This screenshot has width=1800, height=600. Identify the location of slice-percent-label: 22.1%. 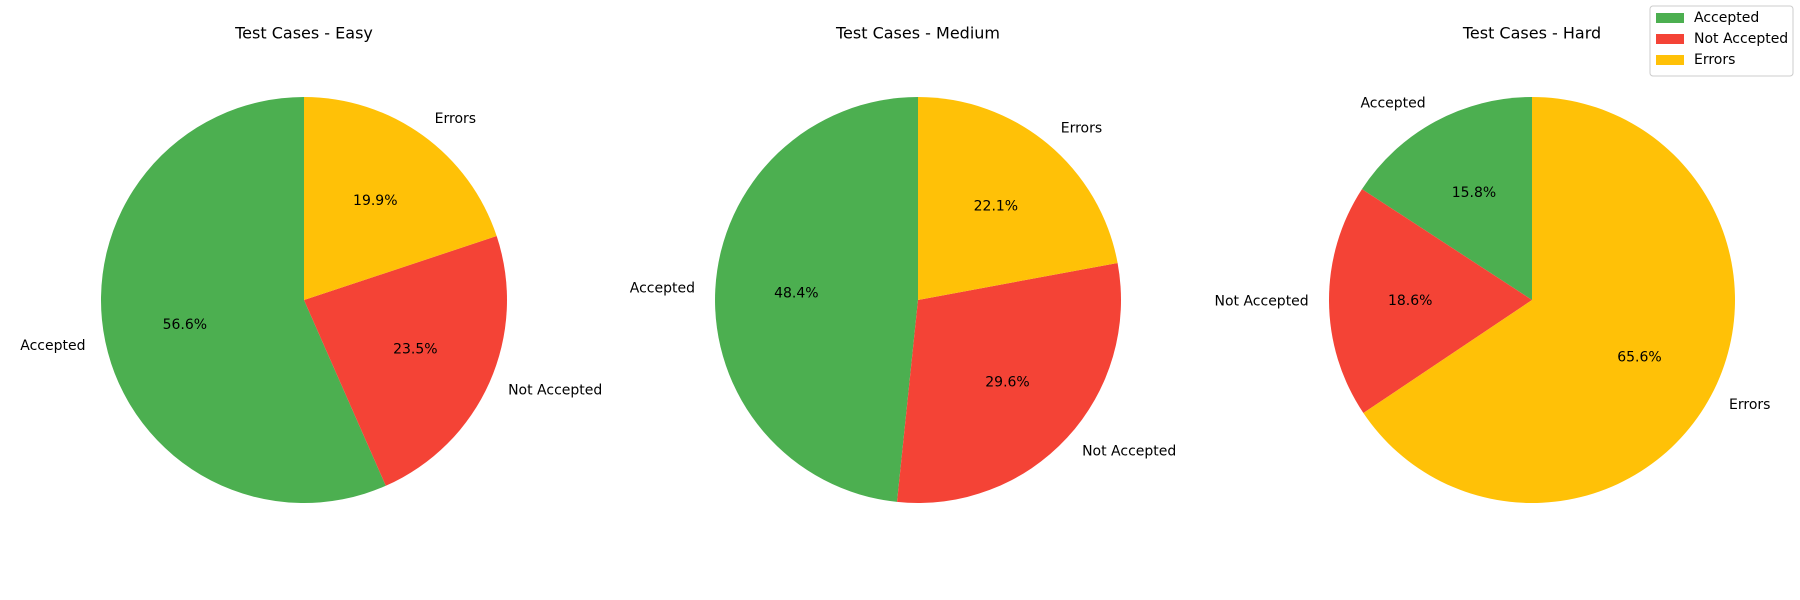
(996, 206).